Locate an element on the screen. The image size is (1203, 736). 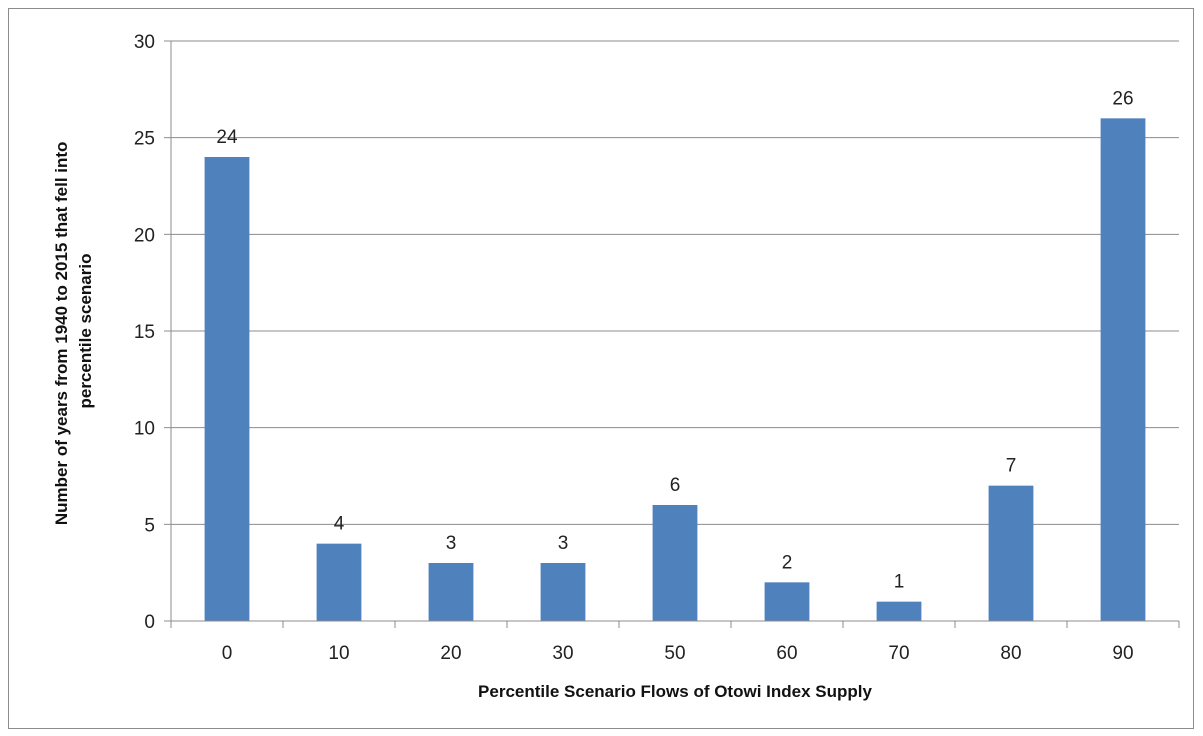
x-tick-label: 90 is located at coordinates (1122, 653).